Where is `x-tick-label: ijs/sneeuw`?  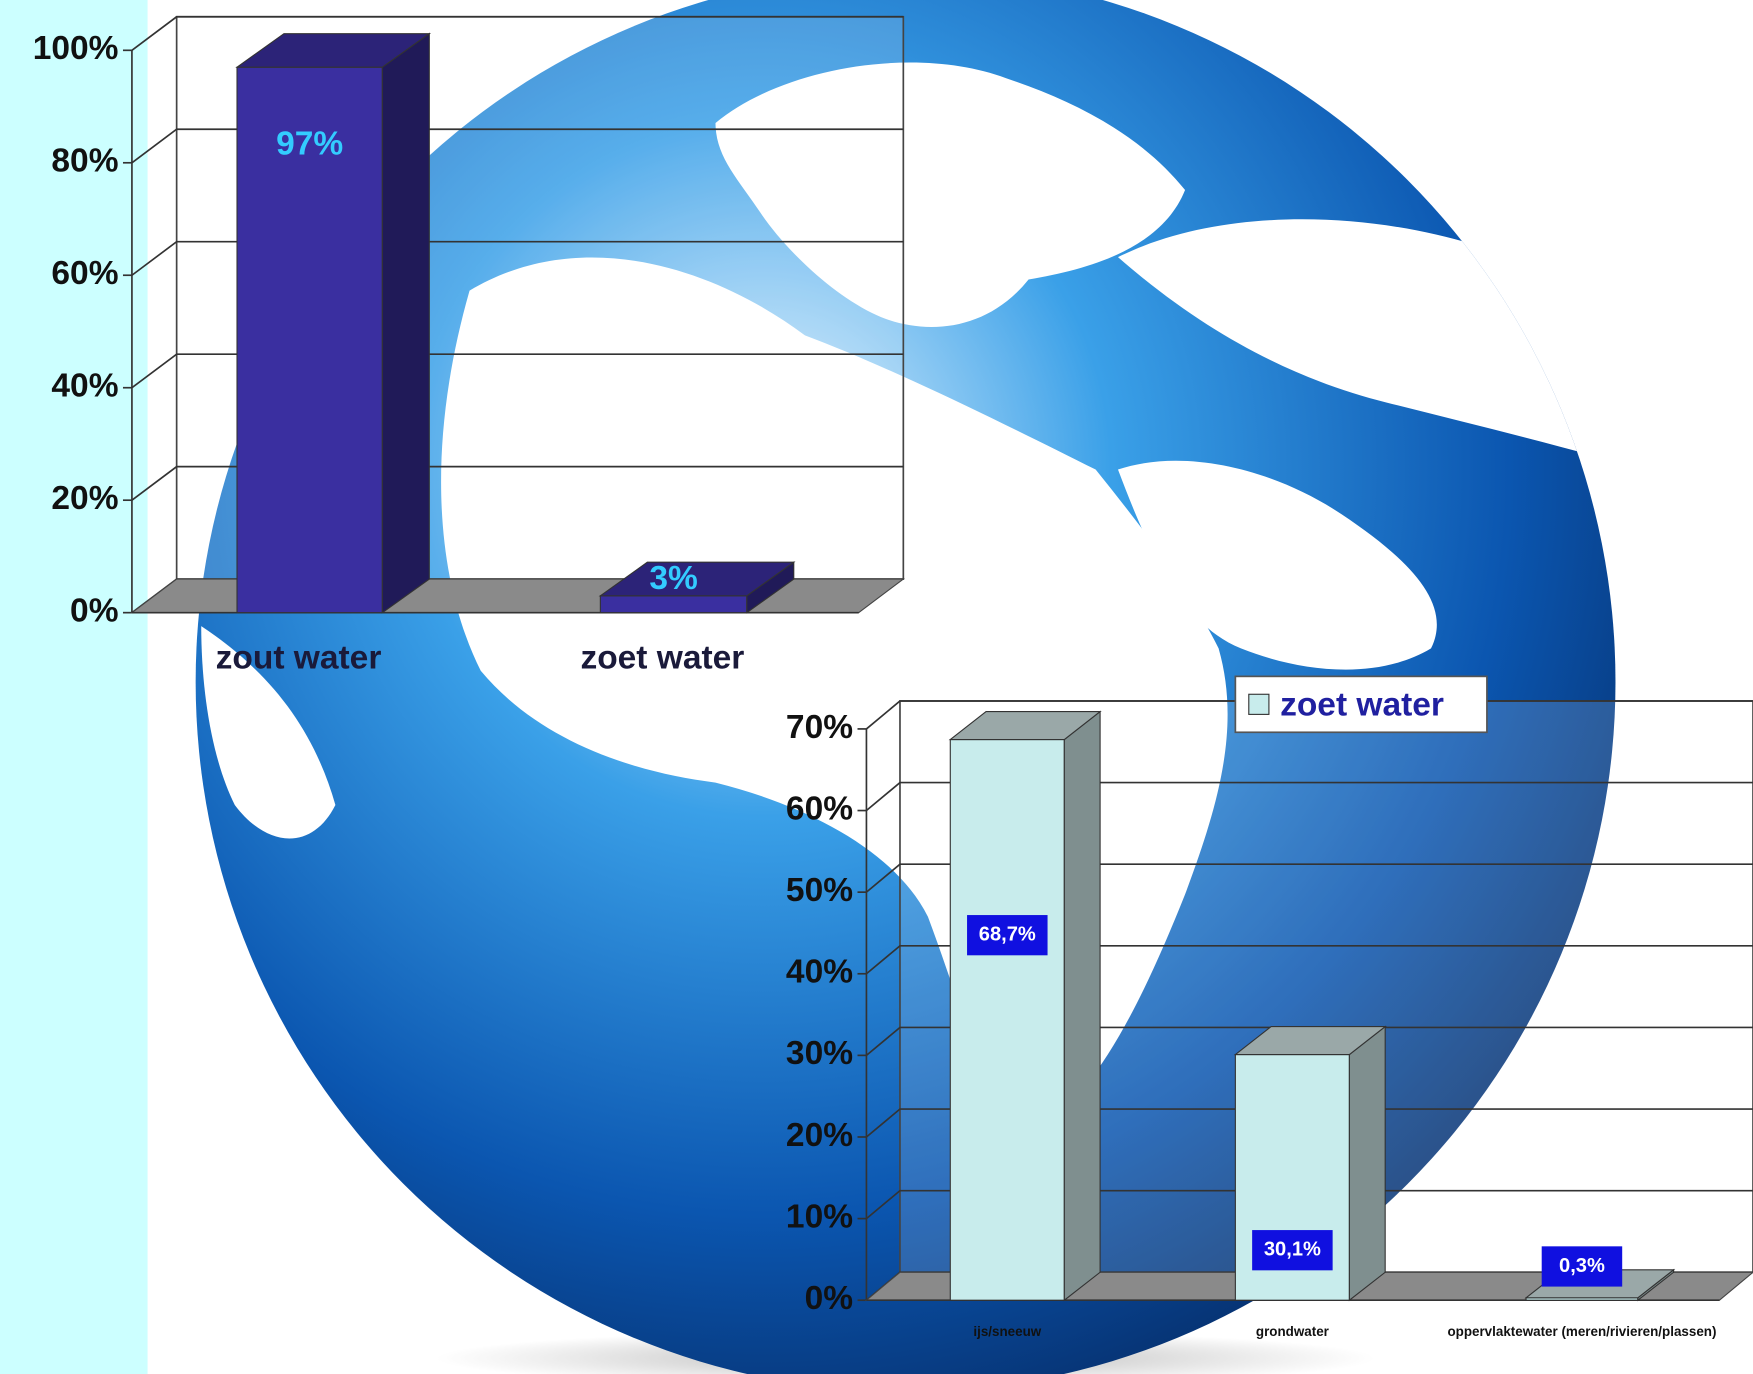 x-tick-label: ijs/sneeuw is located at coordinates (1007, 1331).